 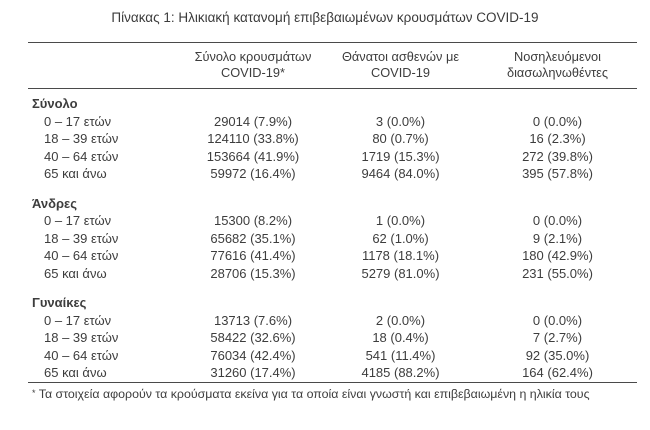 I want to click on deaths-cell: 3 (0.0%), so click(x=400, y=121).